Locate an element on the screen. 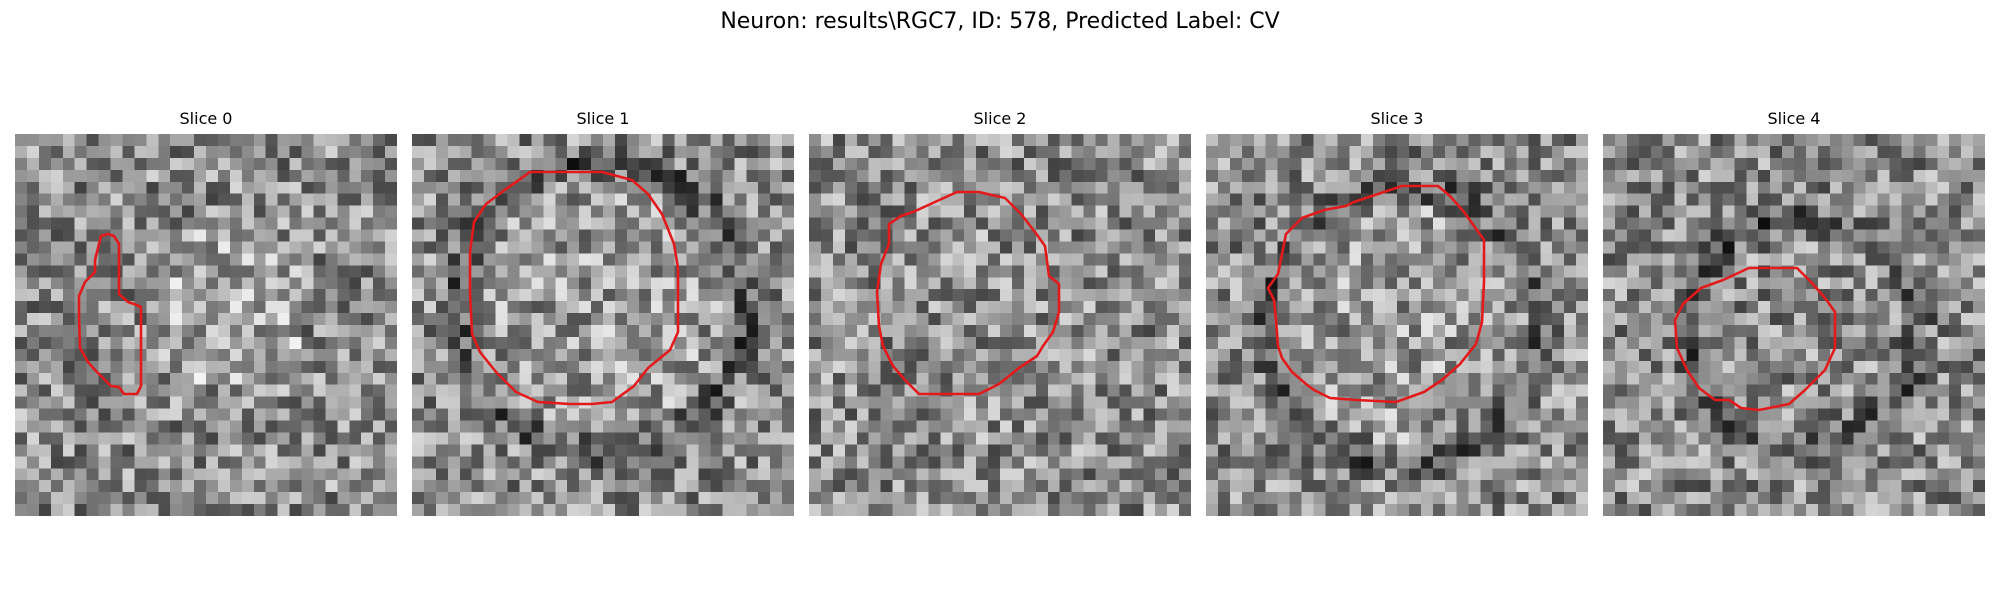 This screenshot has width=2000, height=600. slice-title: Slice 1 is located at coordinates (603, 118).